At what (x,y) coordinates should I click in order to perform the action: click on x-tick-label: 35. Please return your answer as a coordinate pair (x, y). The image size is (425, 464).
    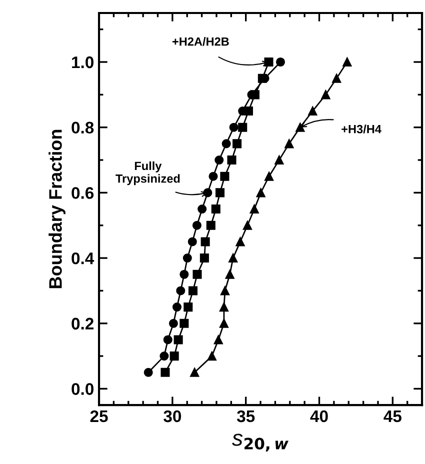
    Looking at the image, I should click on (245, 416).